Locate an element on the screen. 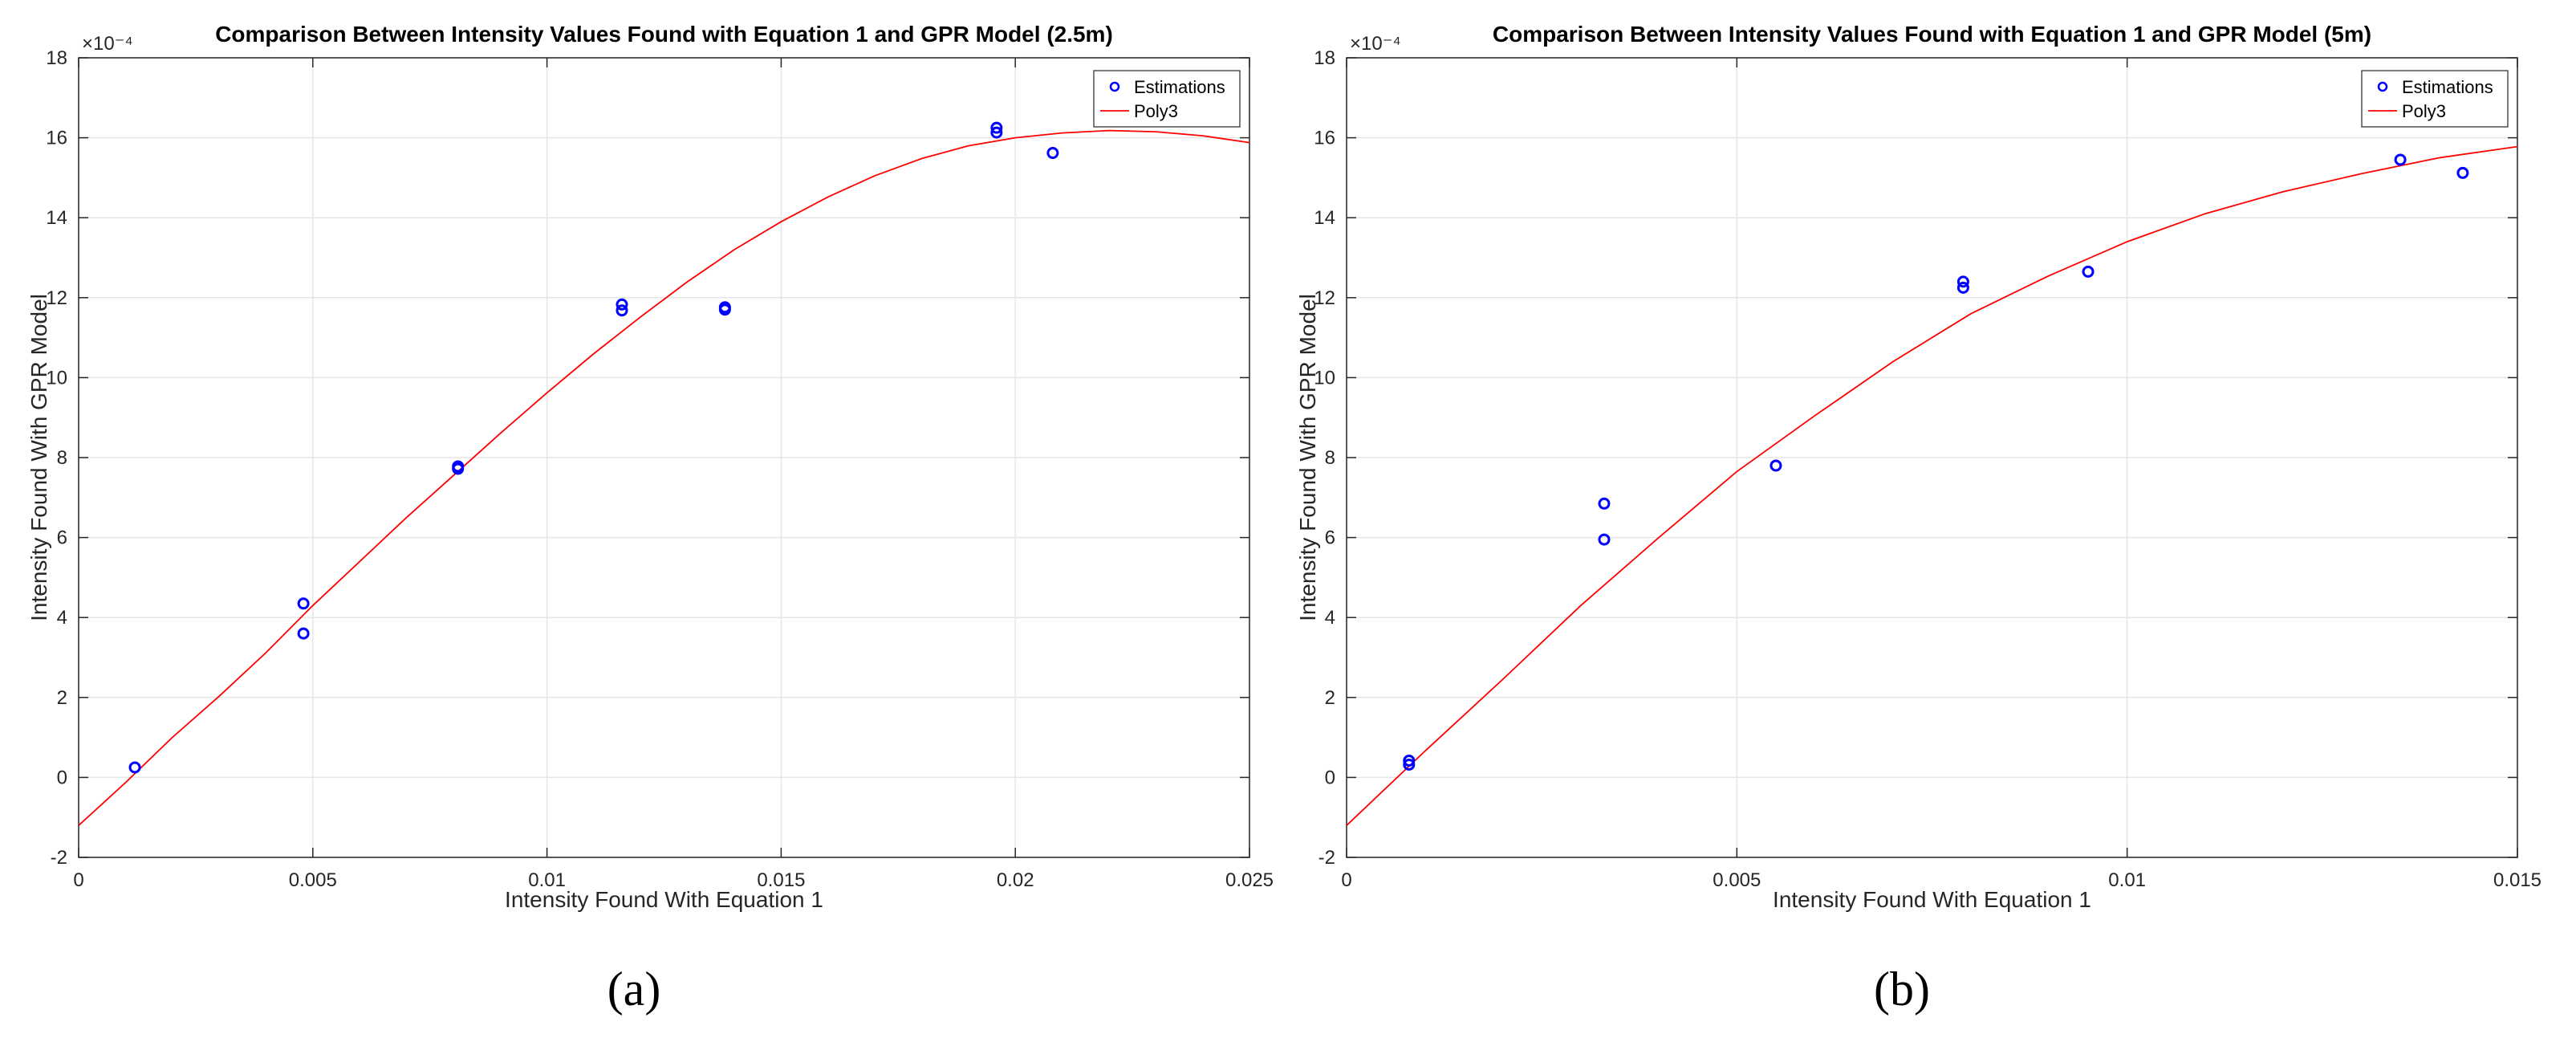  panel-caption: (a) is located at coordinates (634, 989).